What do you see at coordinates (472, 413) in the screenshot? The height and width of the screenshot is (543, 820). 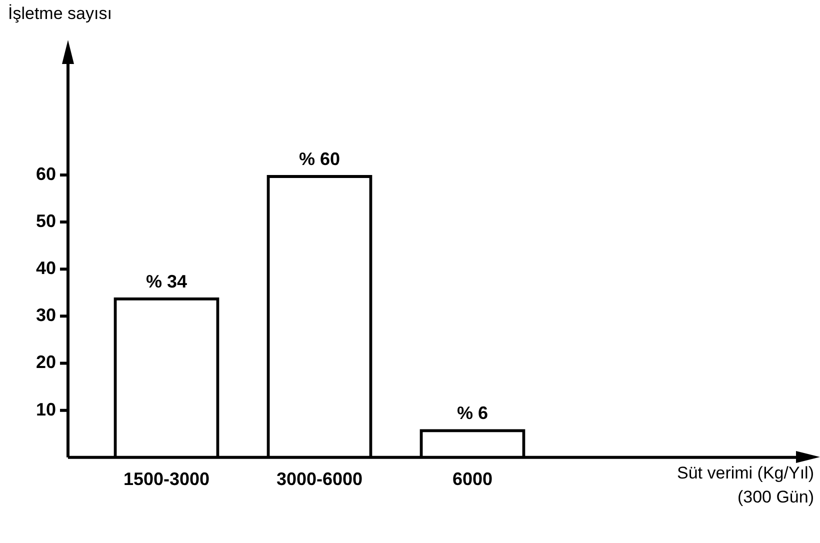 I see `data-label: % 6` at bounding box center [472, 413].